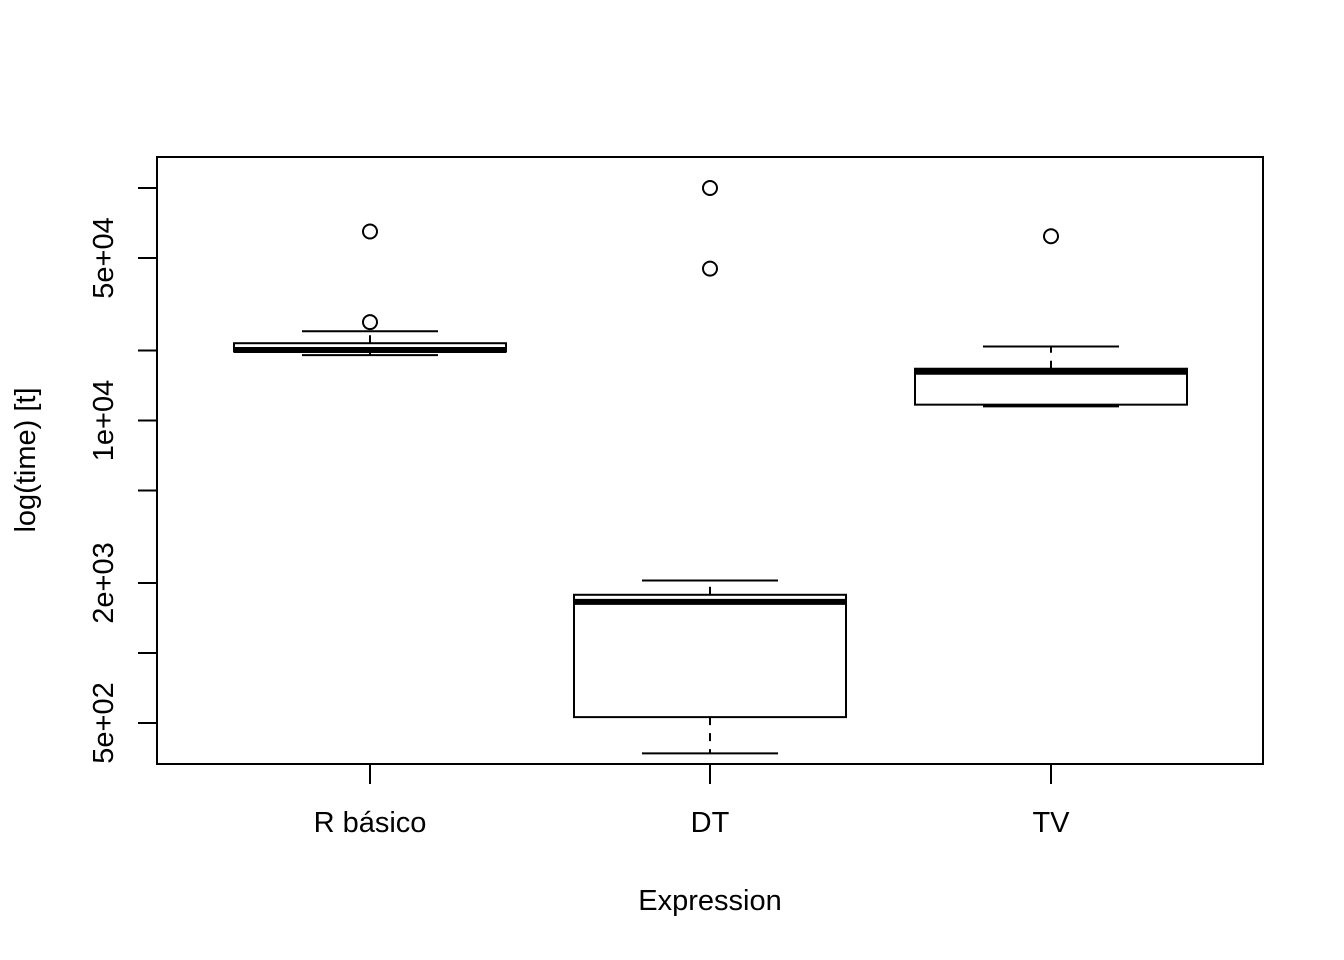 The height and width of the screenshot is (960, 1344). What do you see at coordinates (692, 801) in the screenshot?
I see `x-axis: R básico DT TV` at bounding box center [692, 801].